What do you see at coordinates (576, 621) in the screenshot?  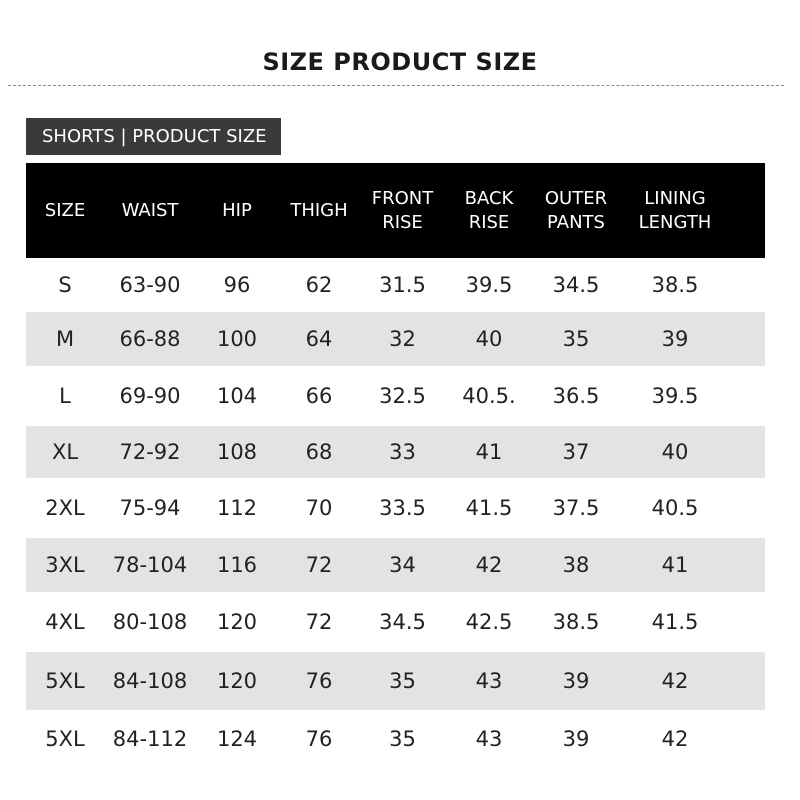 I see `cell-outer-pants: 38.5` at bounding box center [576, 621].